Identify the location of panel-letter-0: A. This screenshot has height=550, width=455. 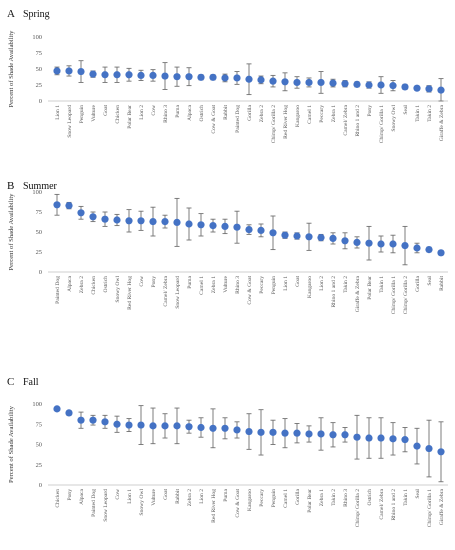
(11, 14).